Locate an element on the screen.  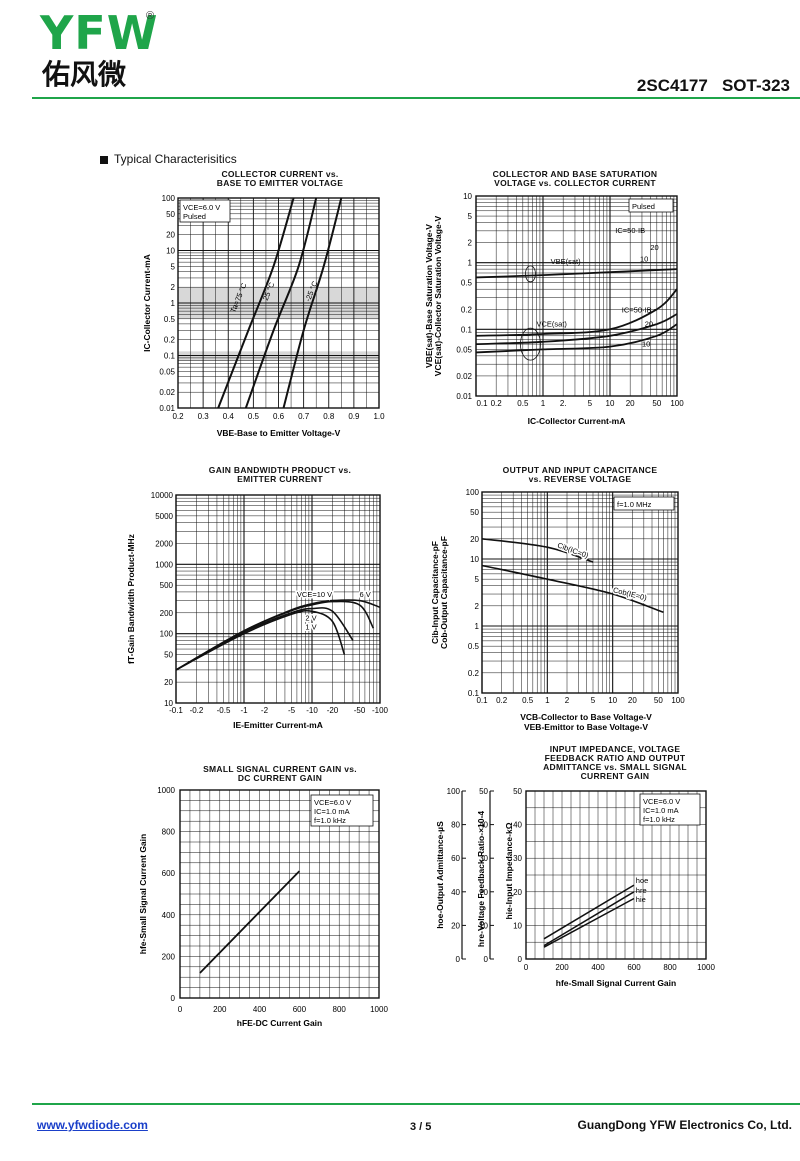
c5-xtick: 0 is located at coordinates (180, 1009).